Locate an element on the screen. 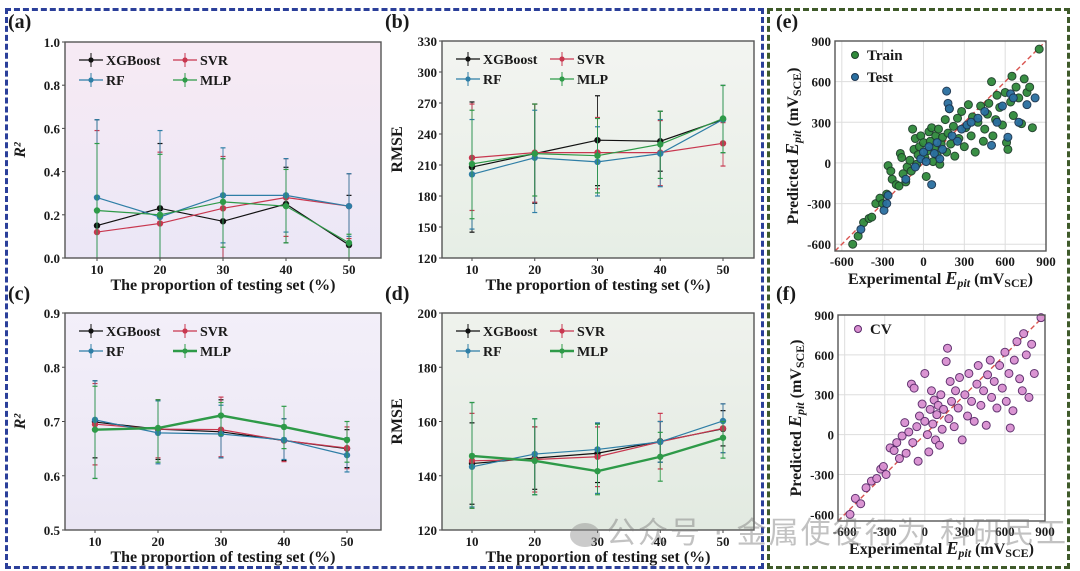 The height and width of the screenshot is (571, 1080). x-tick-label: 20 is located at coordinates (534, 541).